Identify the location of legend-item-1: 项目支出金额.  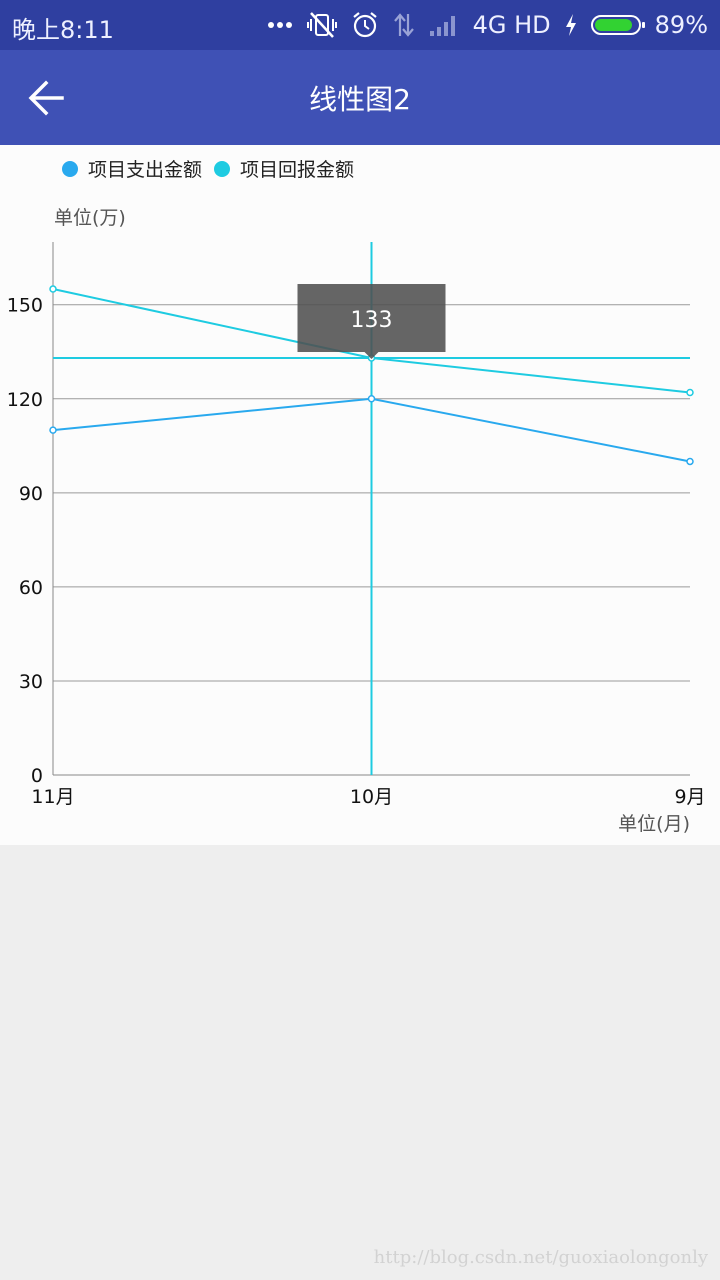
(132, 168).